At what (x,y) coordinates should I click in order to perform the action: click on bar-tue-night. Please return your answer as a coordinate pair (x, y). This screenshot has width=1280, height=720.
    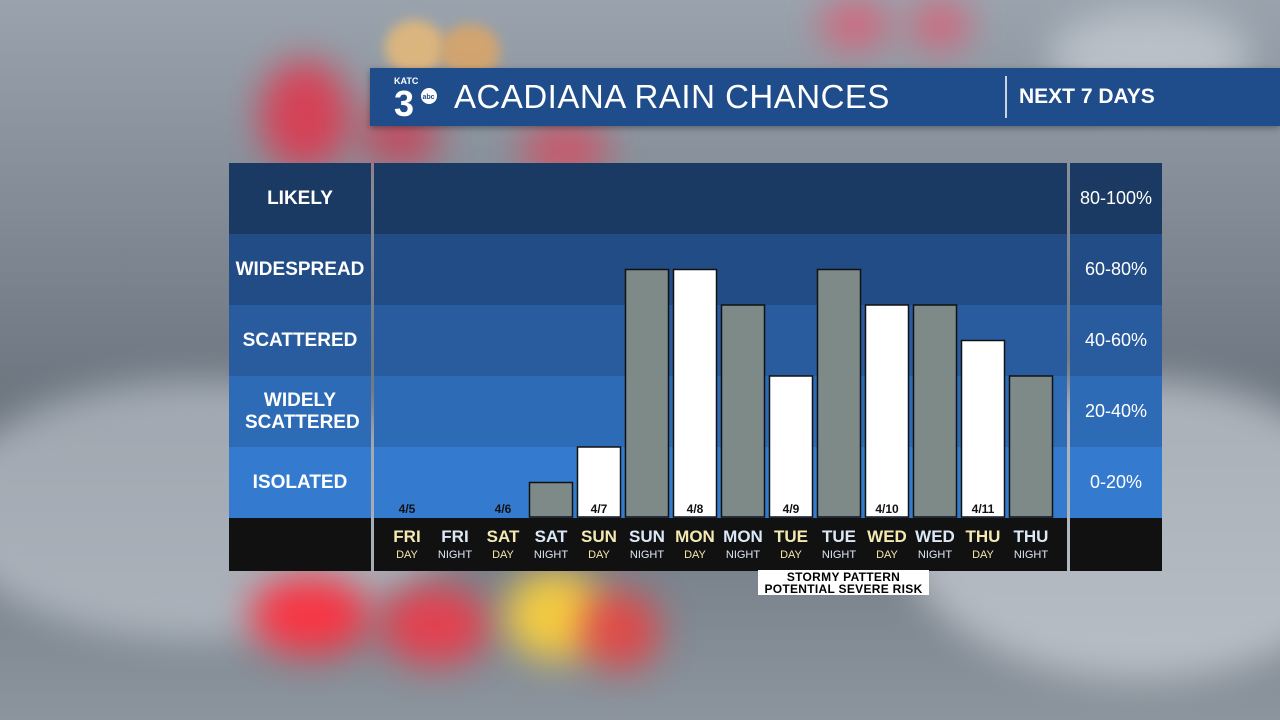
    Looking at the image, I should click on (839, 393).